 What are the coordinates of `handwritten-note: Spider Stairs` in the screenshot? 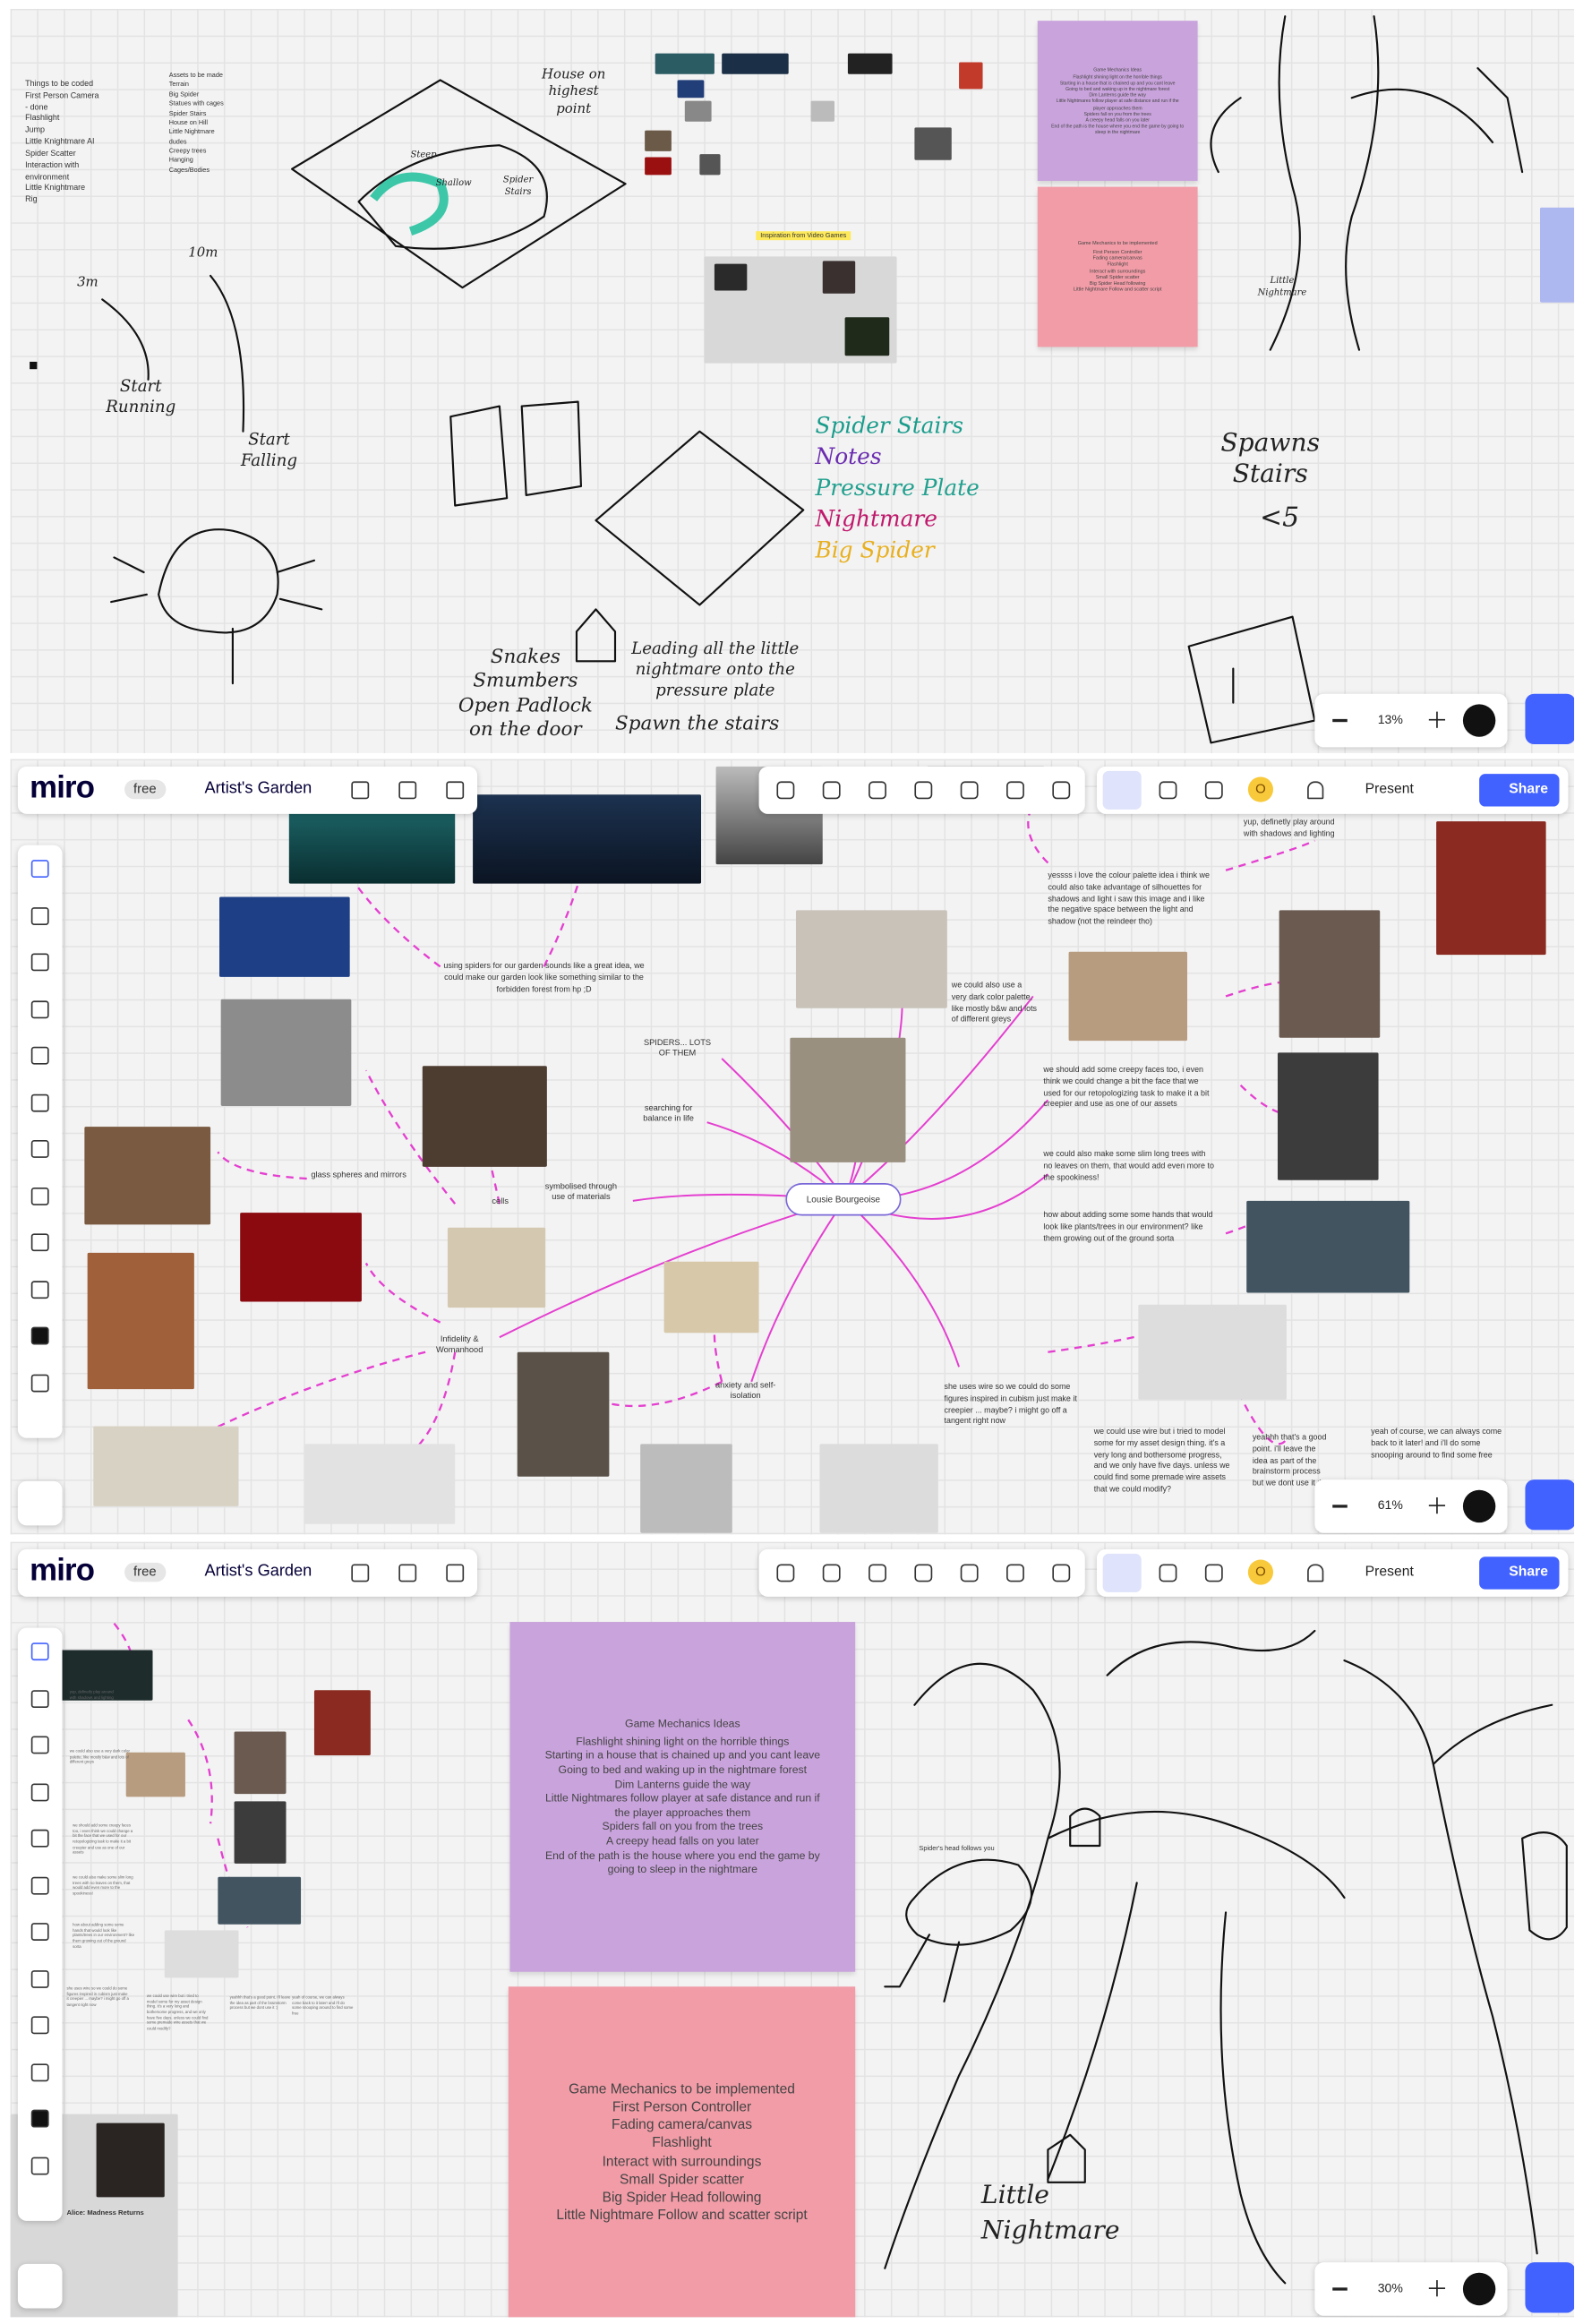 It's located at (519, 186).